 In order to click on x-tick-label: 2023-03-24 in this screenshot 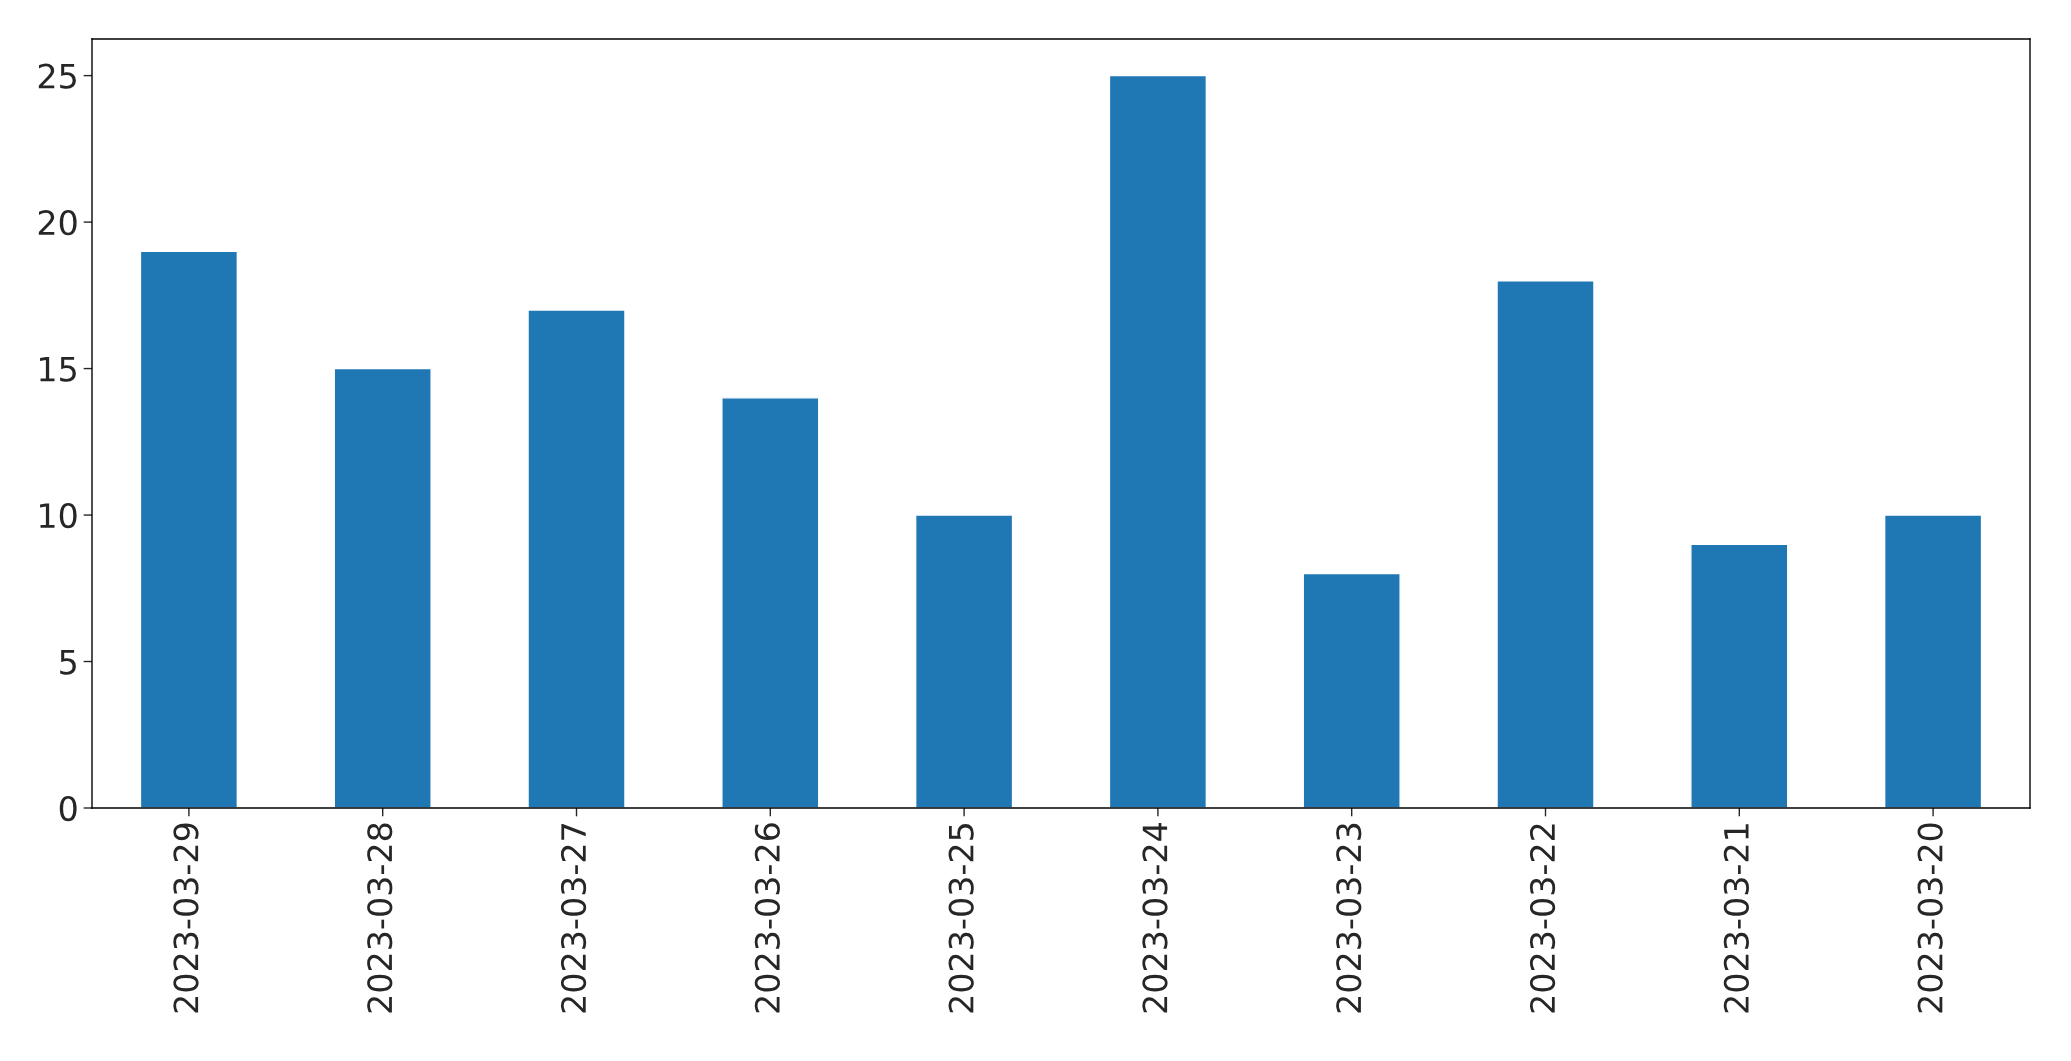, I will do `click(1155, 918)`.